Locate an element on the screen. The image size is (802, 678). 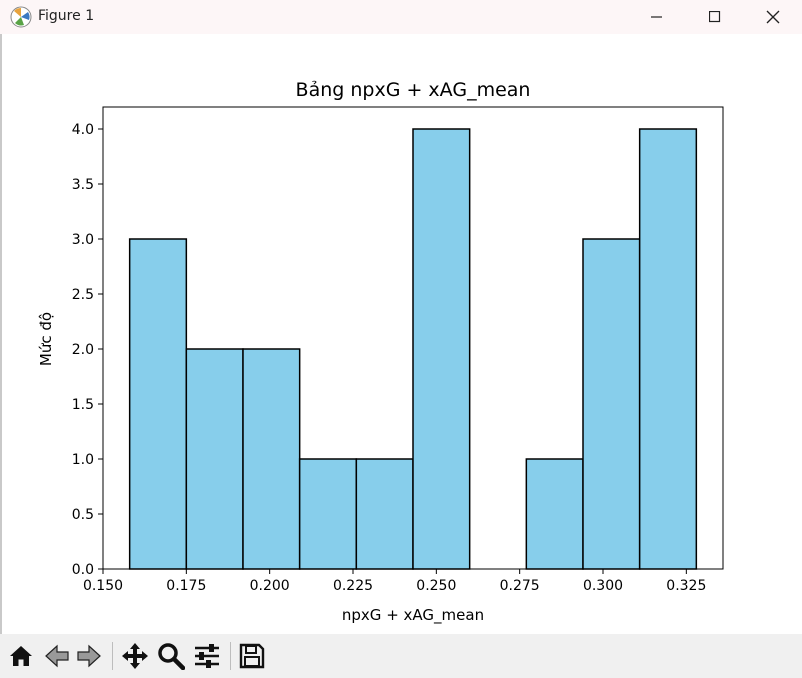
y-tick-label-4: 2.0 is located at coordinates (83, 350).